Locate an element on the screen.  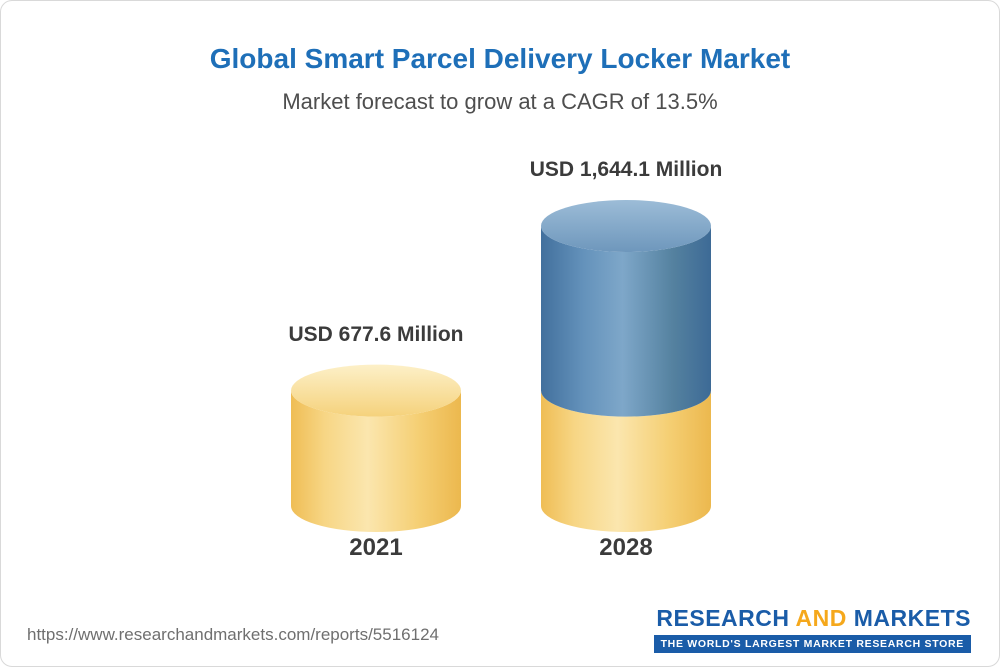
value-label-2021: USD 677.6 Million is located at coordinates (376, 334).